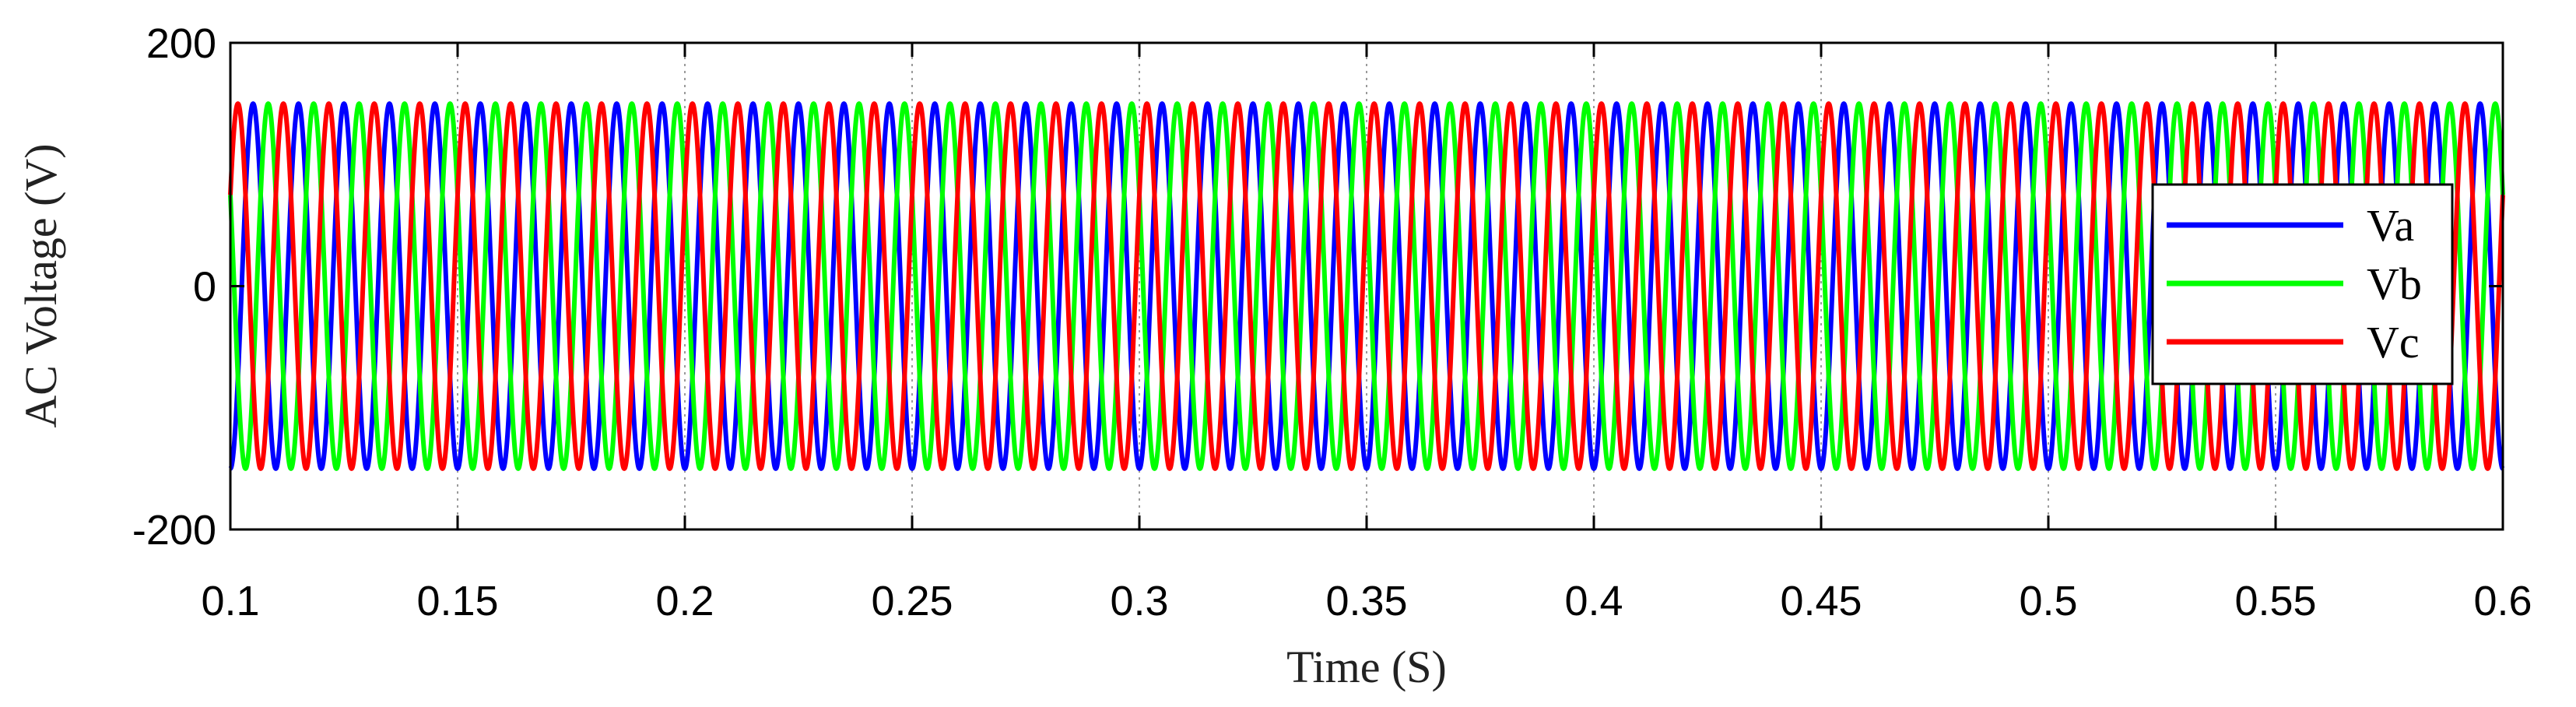 Image resolution: width=2576 pixels, height=707 pixels. I want to click on x-tick-label: 0.4, so click(1594, 601).